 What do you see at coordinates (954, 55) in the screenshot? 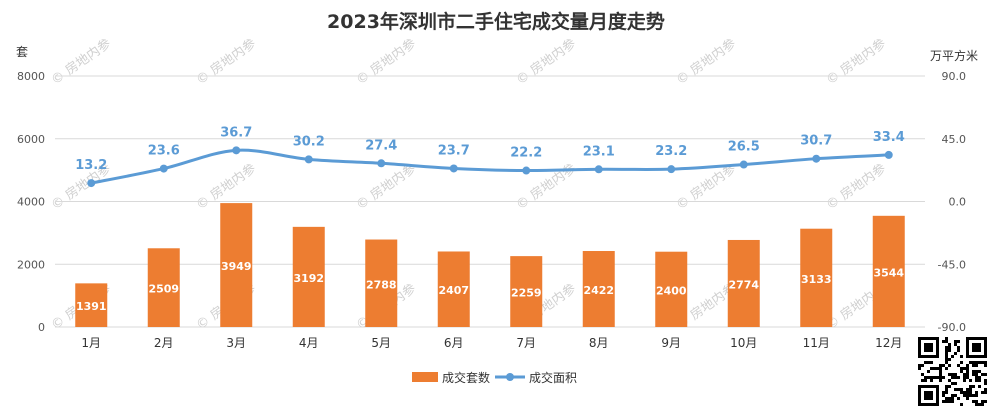
I see `right-axis-unit: 万平方米` at bounding box center [954, 55].